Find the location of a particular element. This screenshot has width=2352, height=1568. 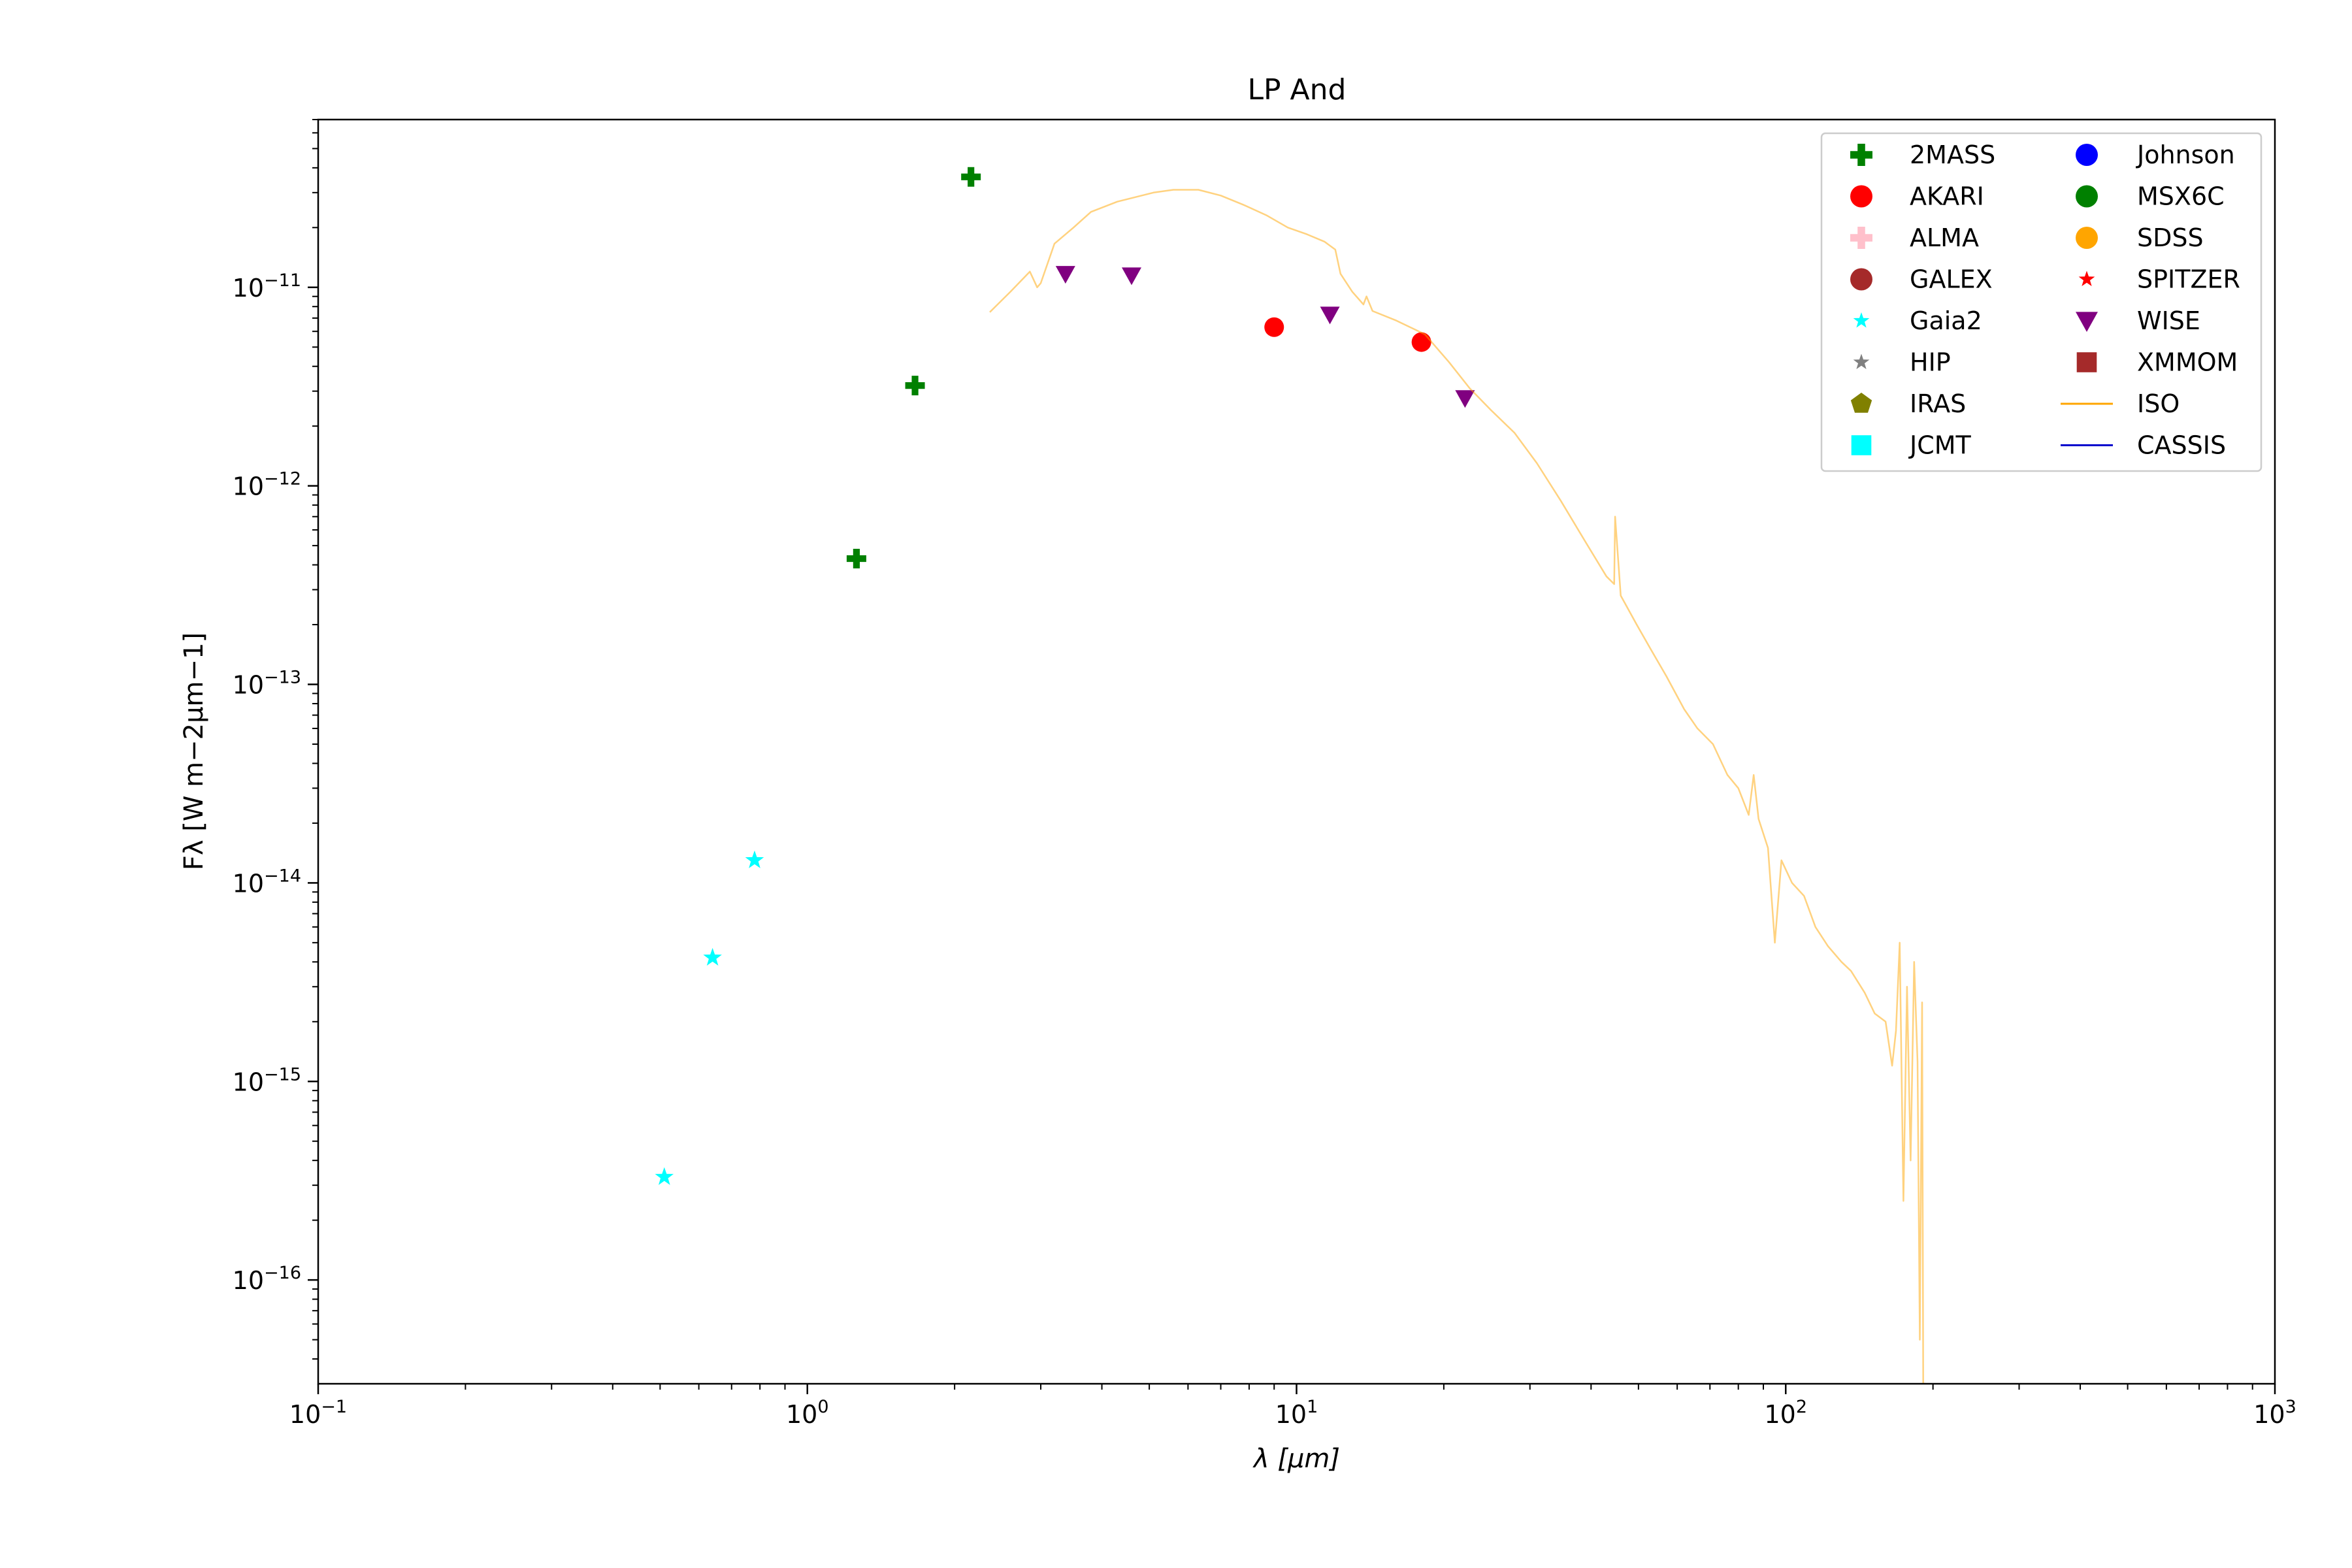

y-tick-label: 10−15 is located at coordinates (267, 1080).